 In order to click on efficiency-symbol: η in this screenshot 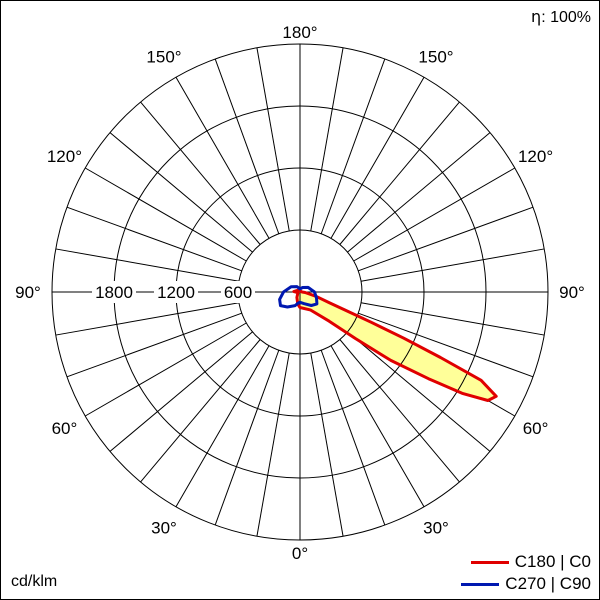, I will do `click(536, 16)`.